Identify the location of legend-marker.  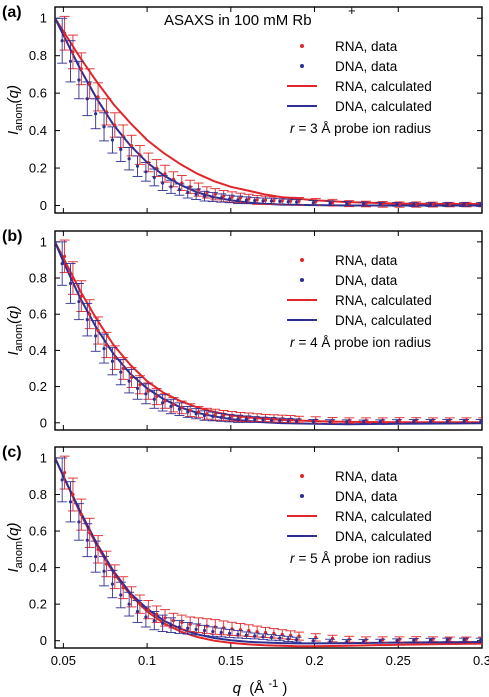
(302, 66).